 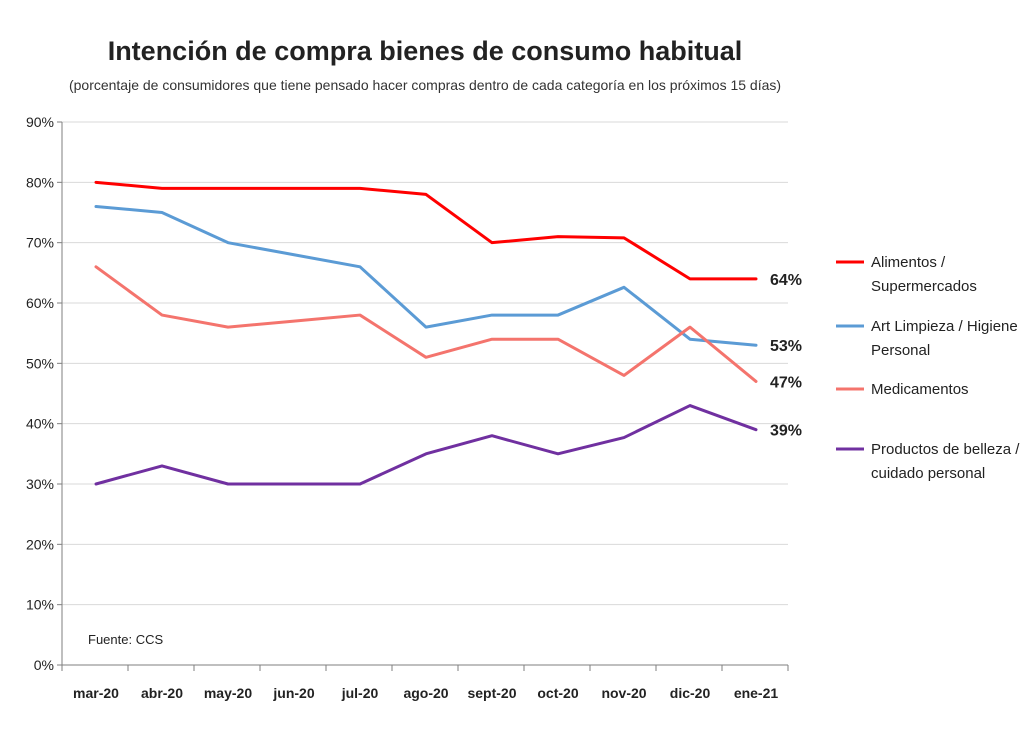 What do you see at coordinates (425, 693) in the screenshot?
I see `x-tick-label: ago-20` at bounding box center [425, 693].